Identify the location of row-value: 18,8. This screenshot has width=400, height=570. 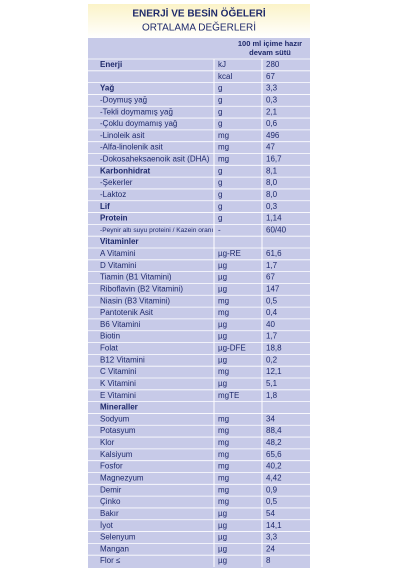
(274, 348).